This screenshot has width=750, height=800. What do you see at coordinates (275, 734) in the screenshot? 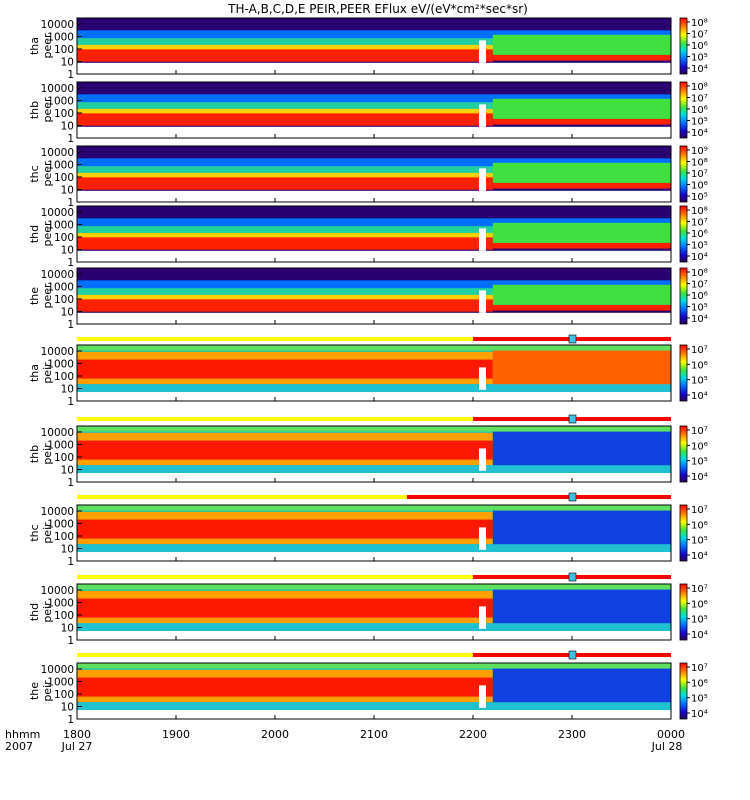
I see `x-tick-label: 2000` at bounding box center [275, 734].